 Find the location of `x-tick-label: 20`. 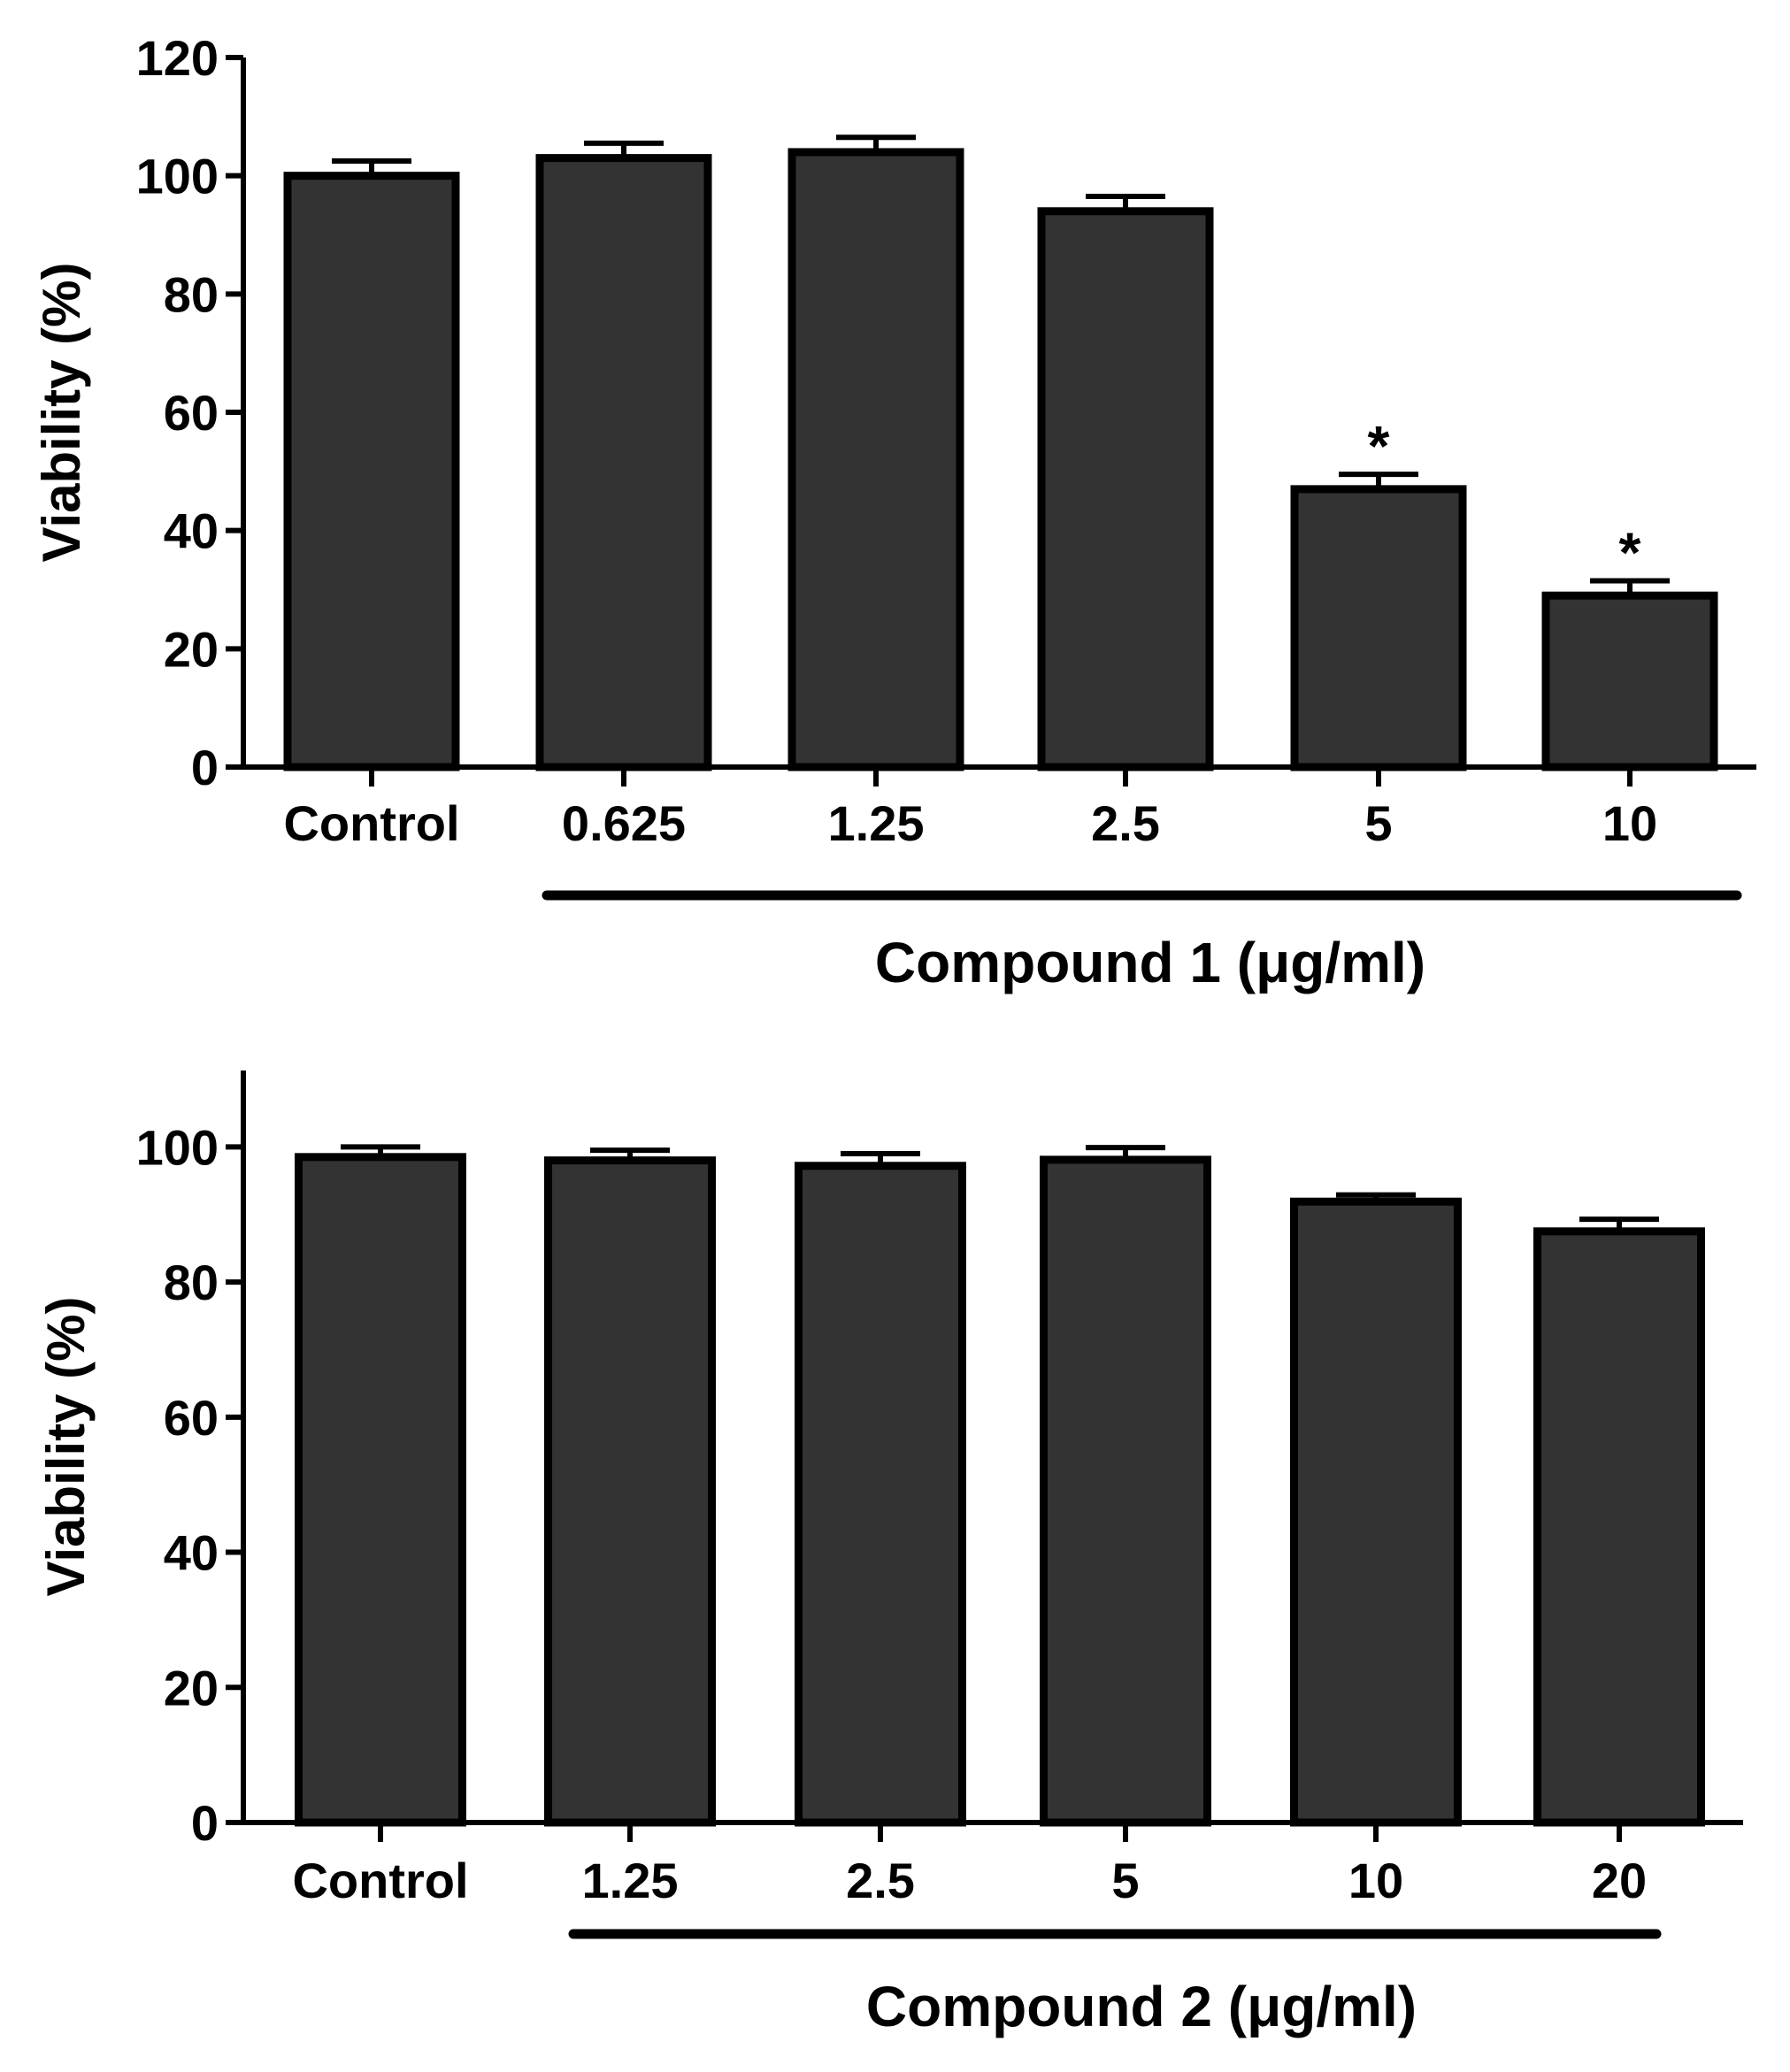

x-tick-label: 20 is located at coordinates (1619, 1881).